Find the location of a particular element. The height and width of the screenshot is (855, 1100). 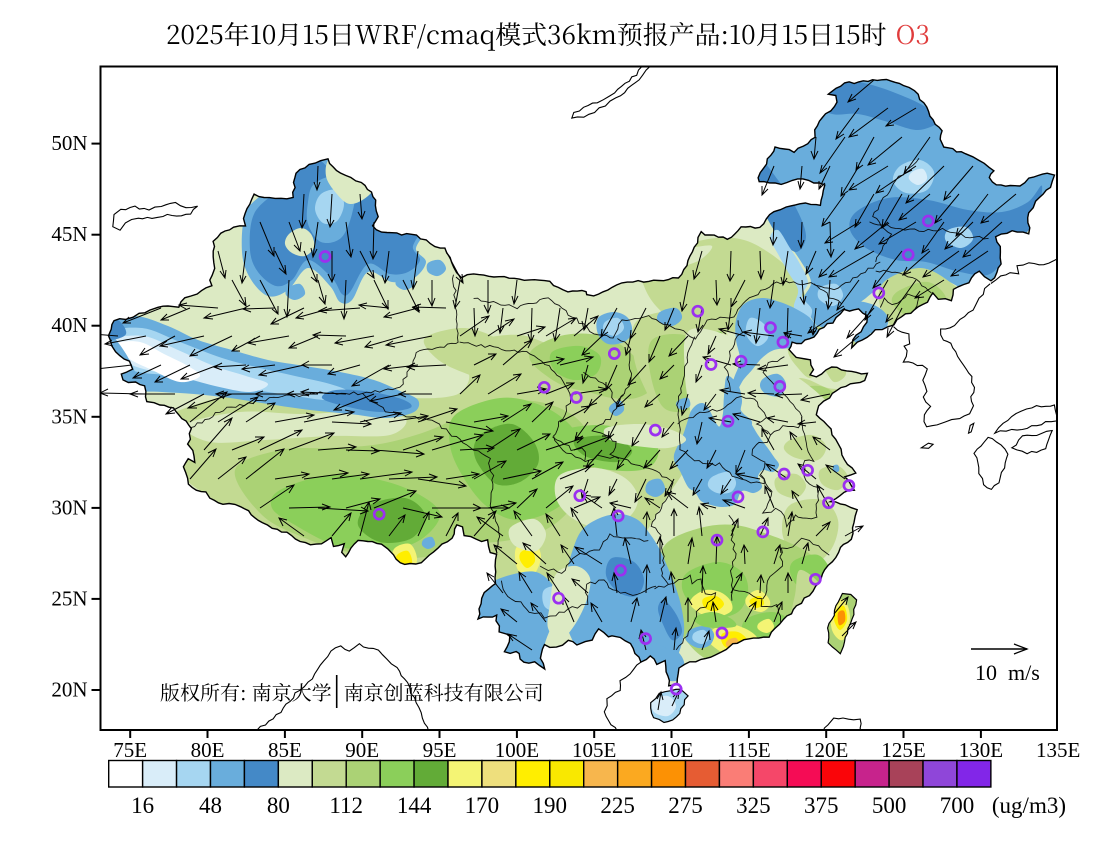

svg-text: 275 is located at coordinates (685, 805).